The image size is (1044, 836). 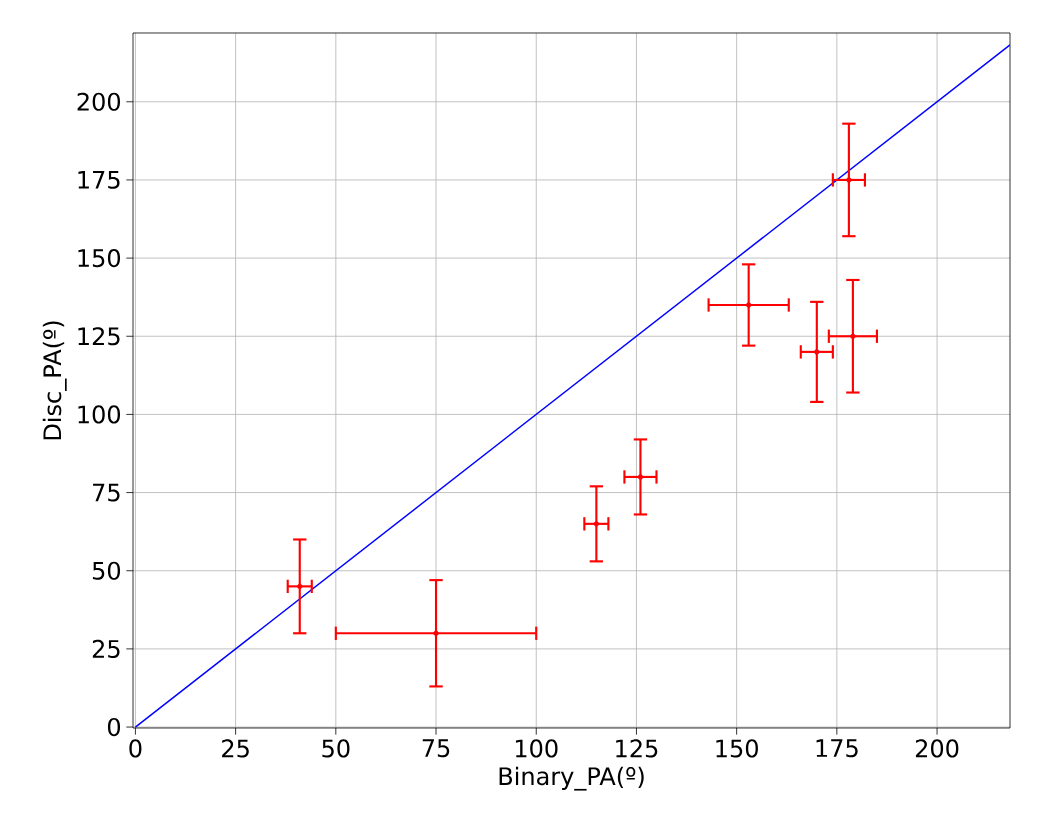 I want to click on x-tick-label: 75, so click(x=436, y=748).